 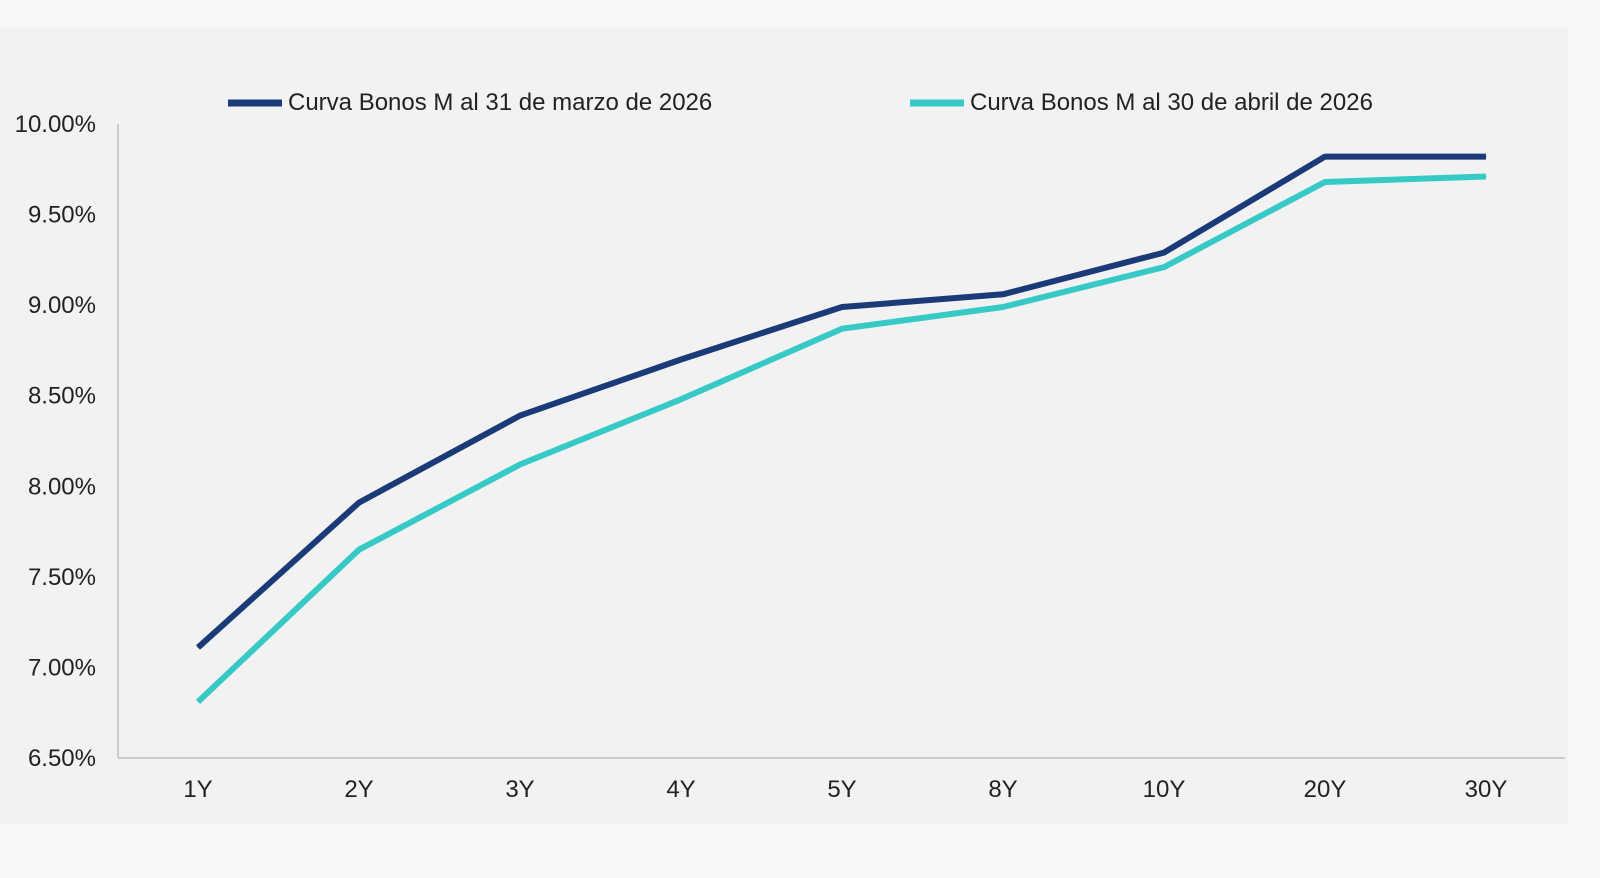 I want to click on x-tick-label: 5Y, so click(x=841, y=789).